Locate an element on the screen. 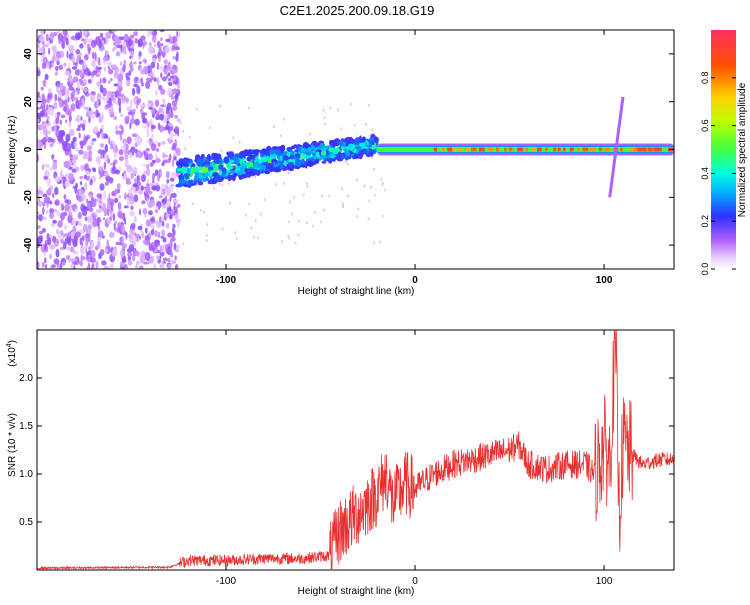 The image size is (750, 605). y-tick-label: -40 is located at coordinates (28, 244).